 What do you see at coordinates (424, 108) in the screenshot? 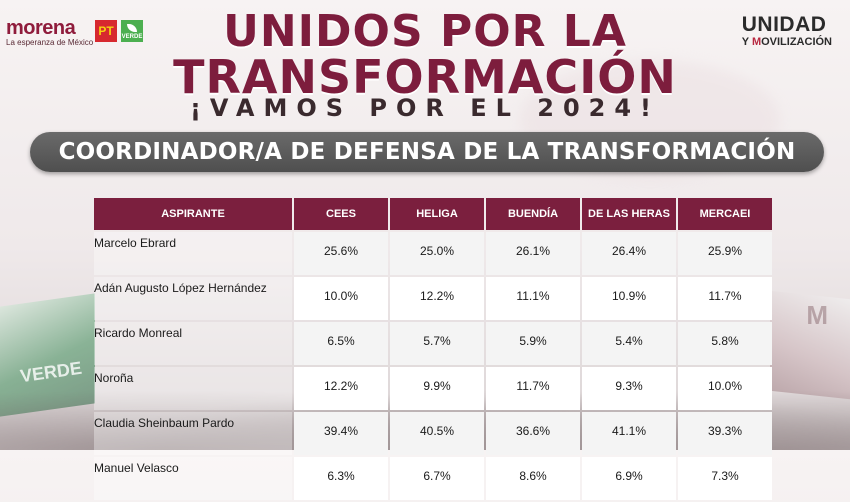
I see `headline-line3: ¡VAMOS POR EL 2024!` at bounding box center [424, 108].